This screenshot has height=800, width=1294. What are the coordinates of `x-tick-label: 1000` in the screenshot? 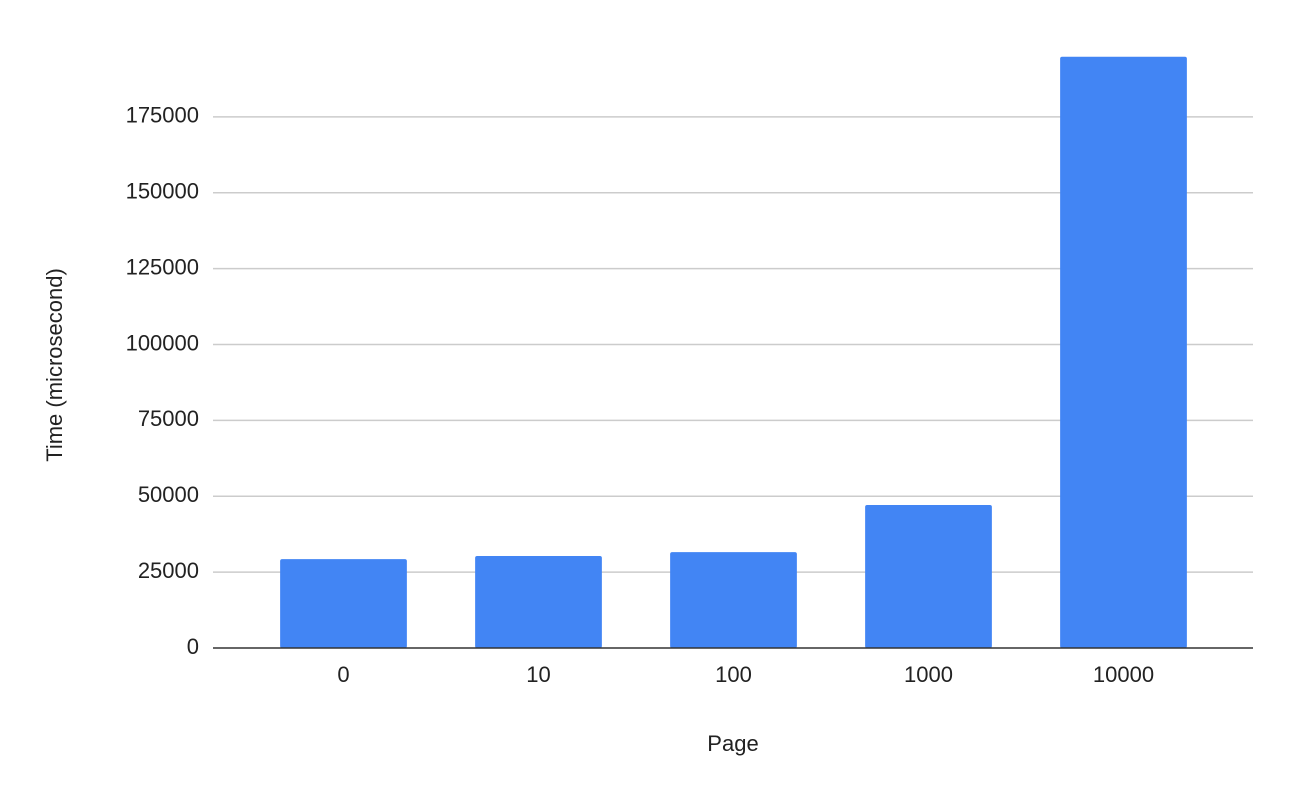 It's located at (928, 674).